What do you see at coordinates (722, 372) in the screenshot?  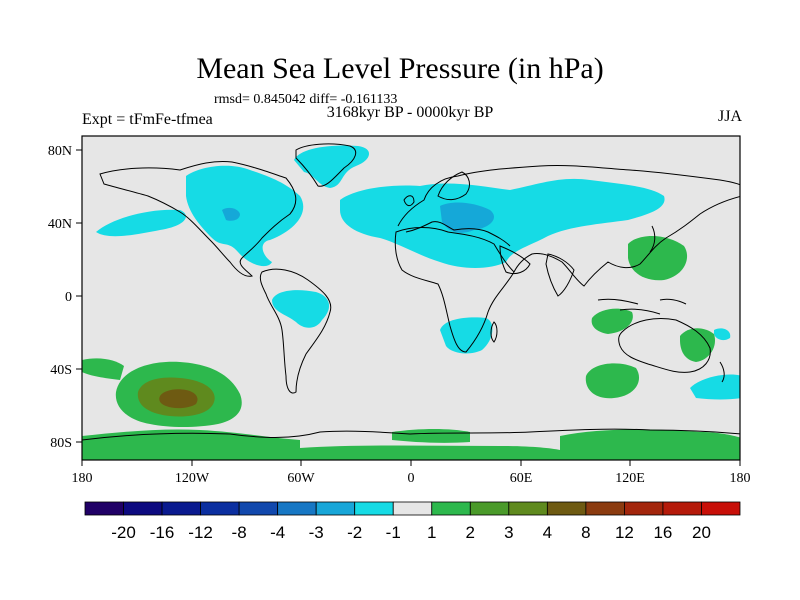 I see `new-zealand-coastline` at bounding box center [722, 372].